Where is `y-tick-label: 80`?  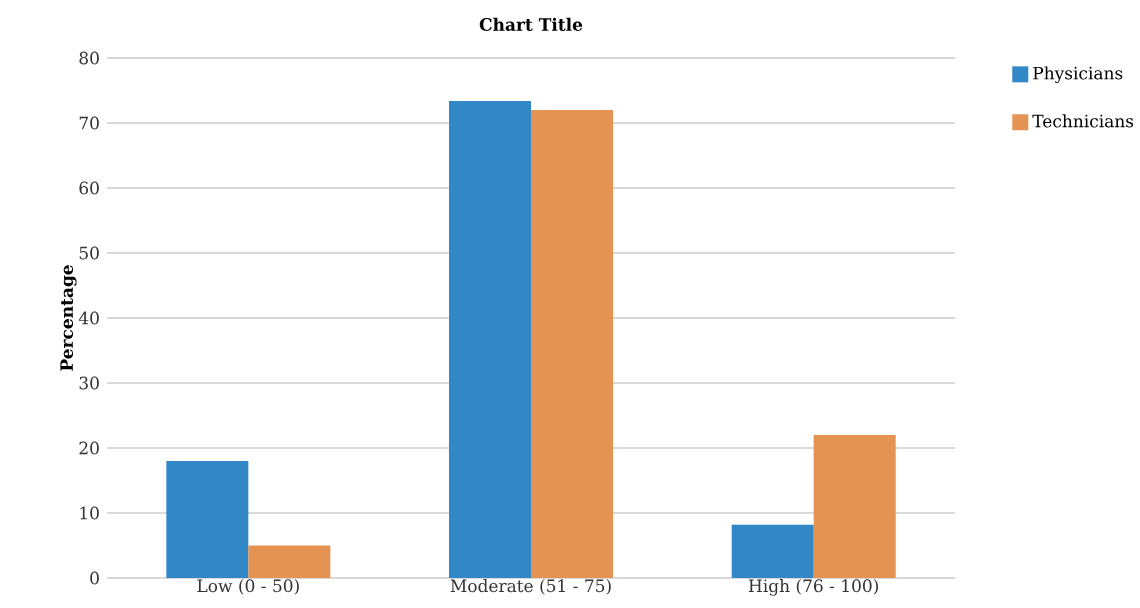 y-tick-label: 80 is located at coordinates (89, 58).